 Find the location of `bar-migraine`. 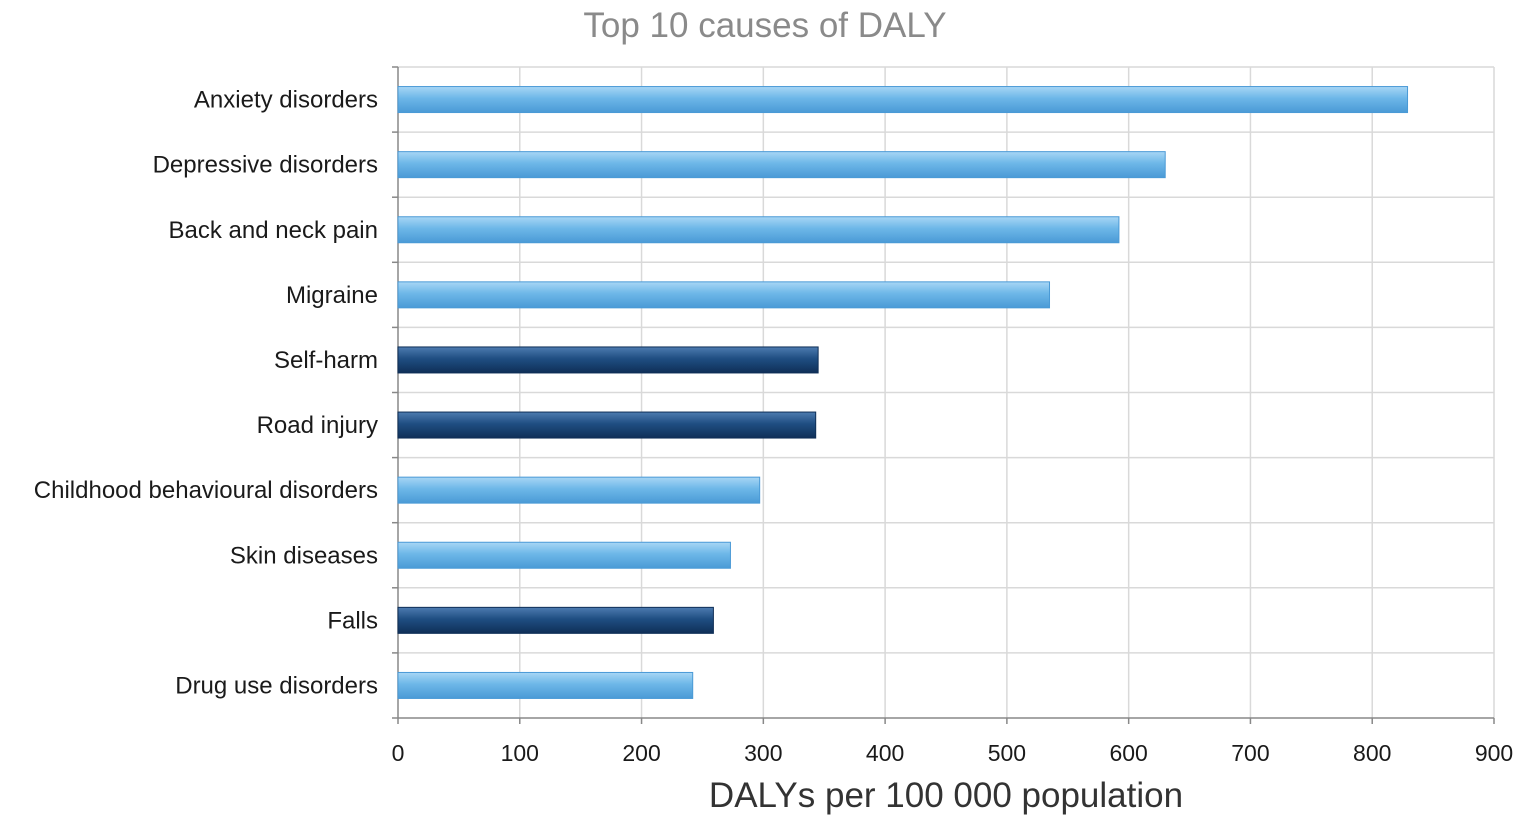

bar-migraine is located at coordinates (724, 295).